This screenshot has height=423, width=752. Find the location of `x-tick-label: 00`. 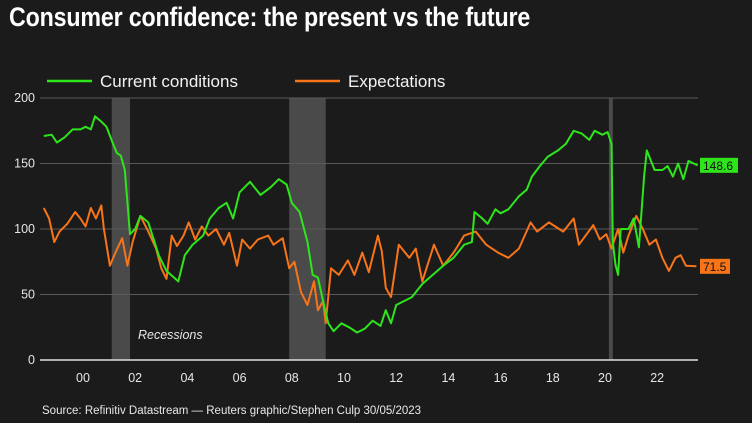

x-tick-label: 00 is located at coordinates (83, 378).